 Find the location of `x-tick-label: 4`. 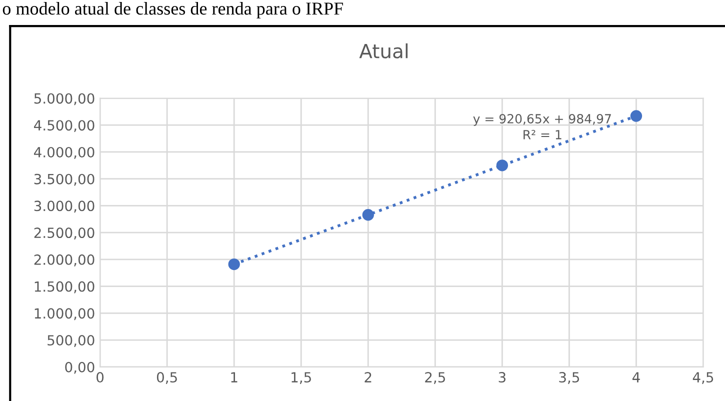

x-tick-label: 4 is located at coordinates (636, 377).